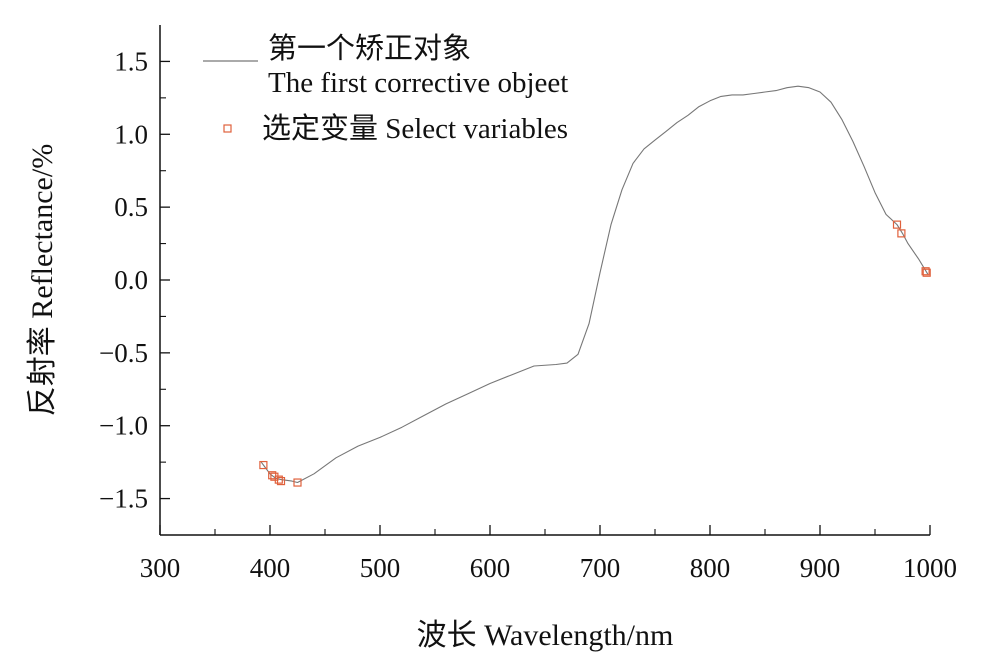 This screenshot has height=666, width=982. I want to click on x-tick-label: 300, so click(160, 568).